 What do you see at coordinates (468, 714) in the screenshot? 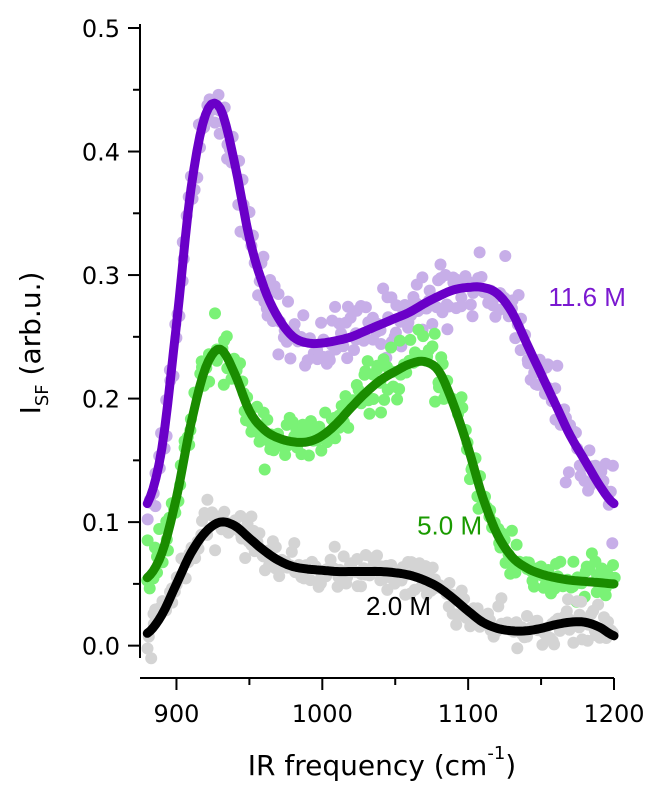
I see `x-tick-label: 1100` at bounding box center [468, 714].